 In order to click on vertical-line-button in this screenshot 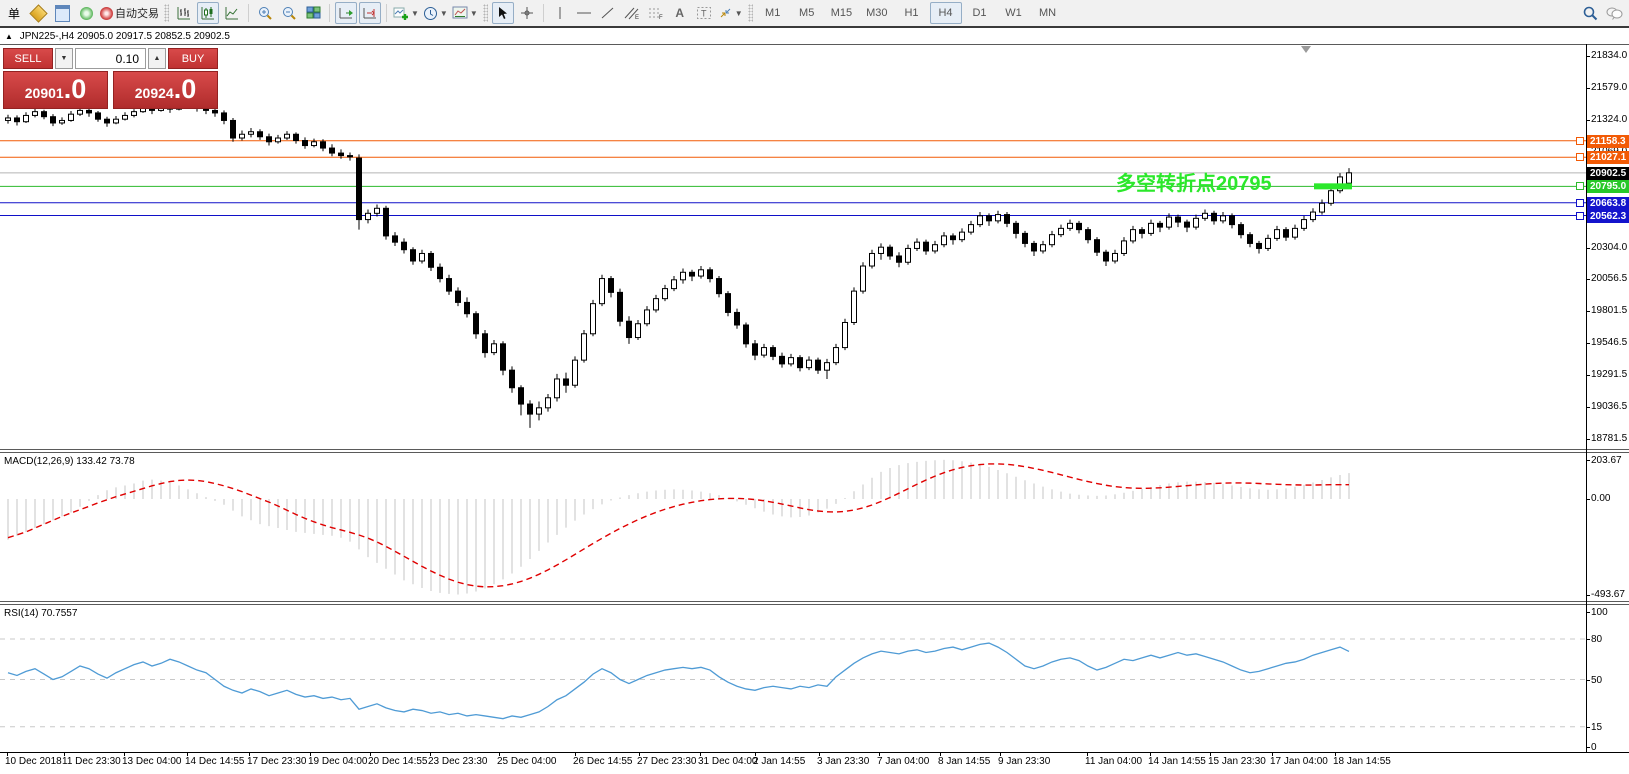, I will do `click(560, 13)`.